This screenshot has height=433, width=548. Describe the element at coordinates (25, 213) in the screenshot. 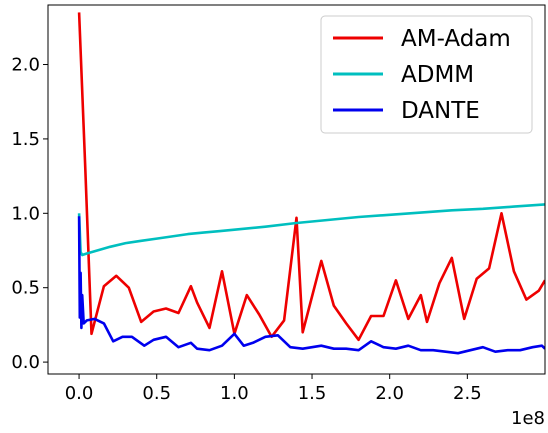

I see `y-tick-label: 1.0` at that location.